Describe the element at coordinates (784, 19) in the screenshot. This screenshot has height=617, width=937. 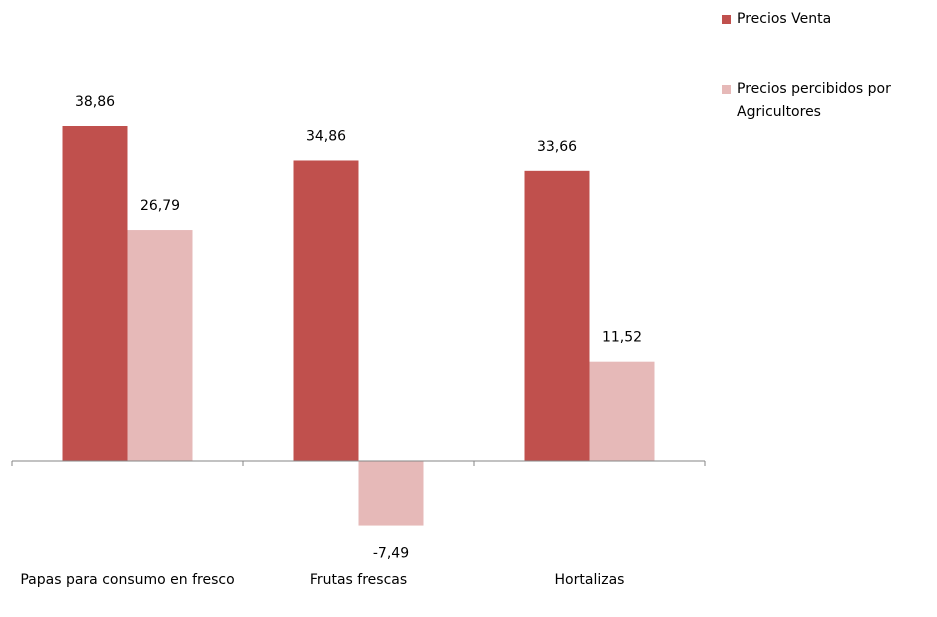
I see `legend-label: Precios Venta` at that location.